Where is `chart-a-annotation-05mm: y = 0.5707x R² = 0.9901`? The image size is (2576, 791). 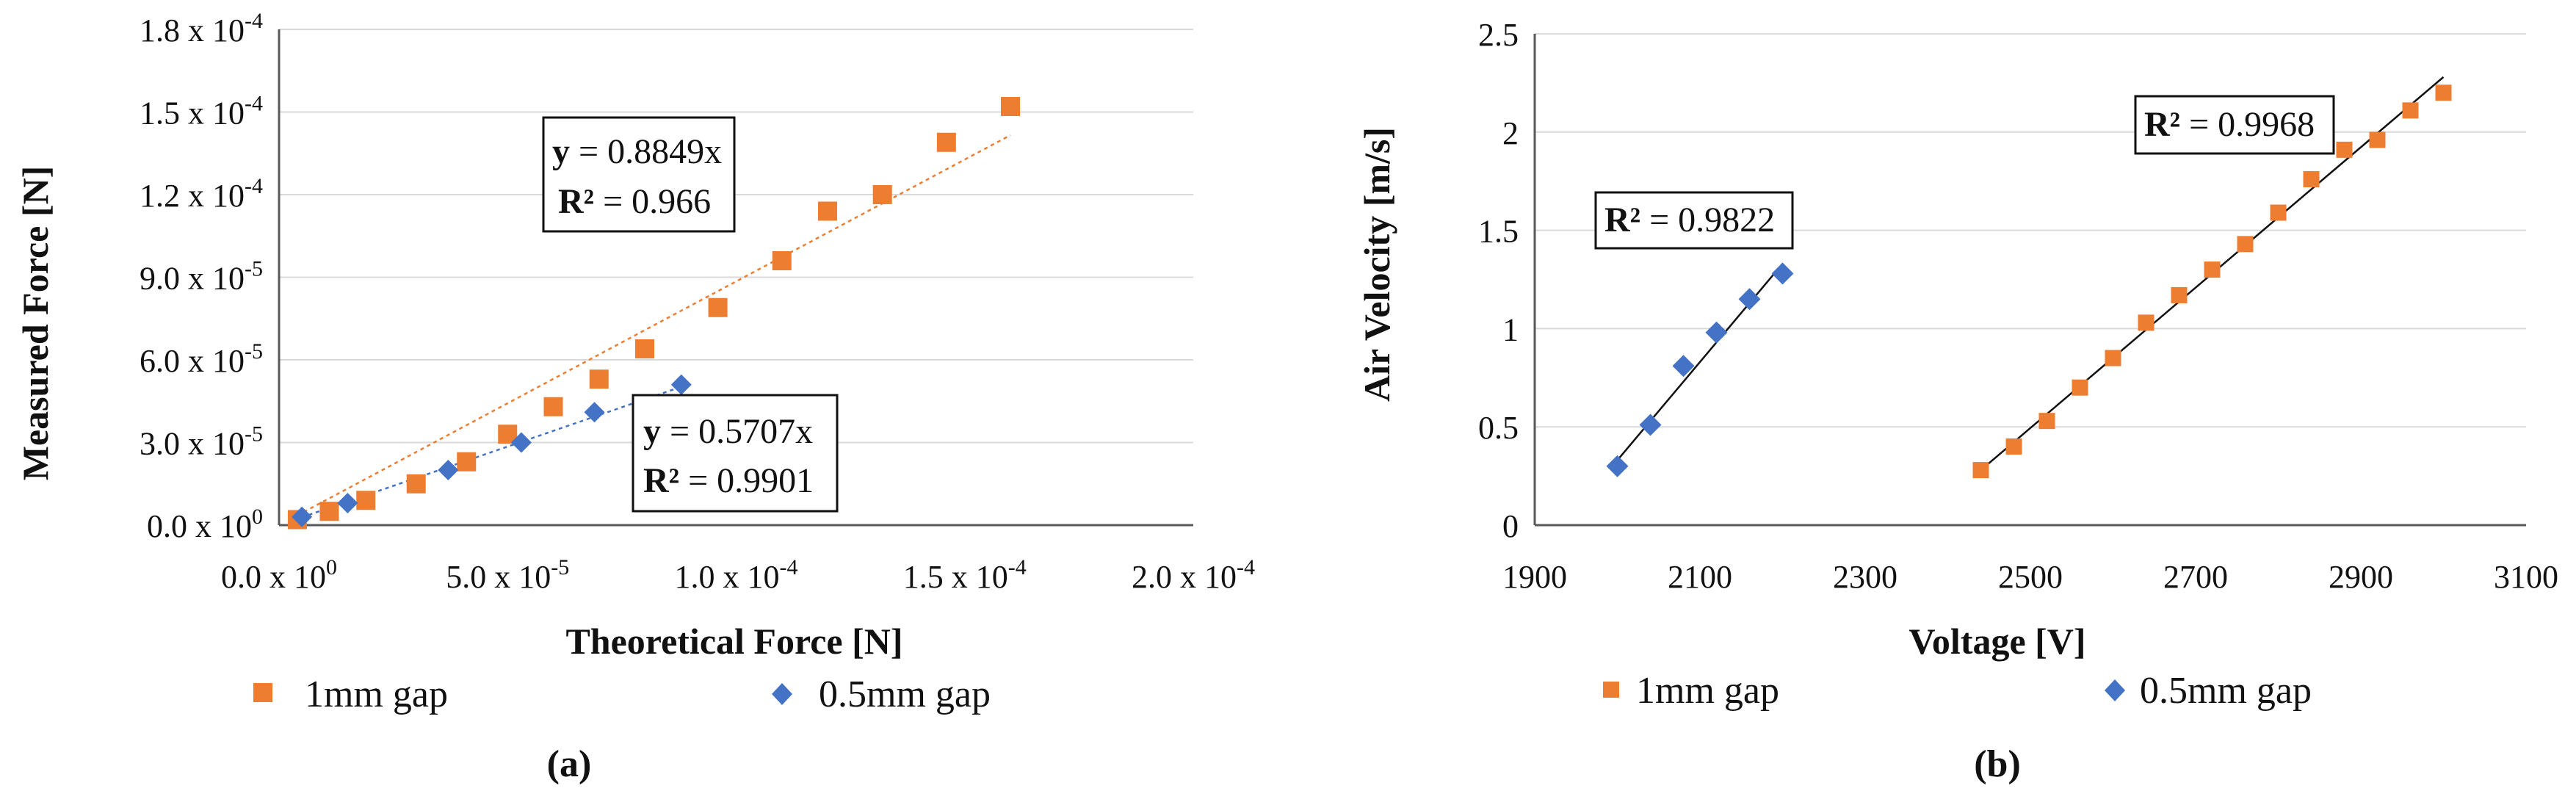 chart-a-annotation-05mm: y = 0.5707x R² = 0.9901 is located at coordinates (735, 453).